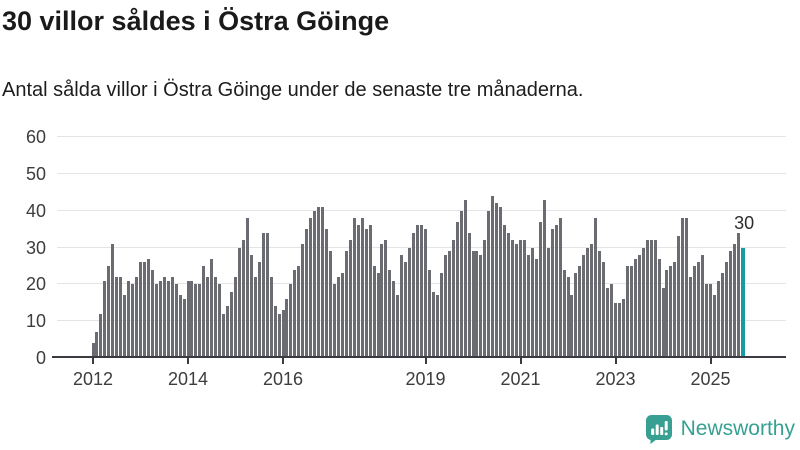  I want to click on y-axis-label: 40, so click(35, 210).